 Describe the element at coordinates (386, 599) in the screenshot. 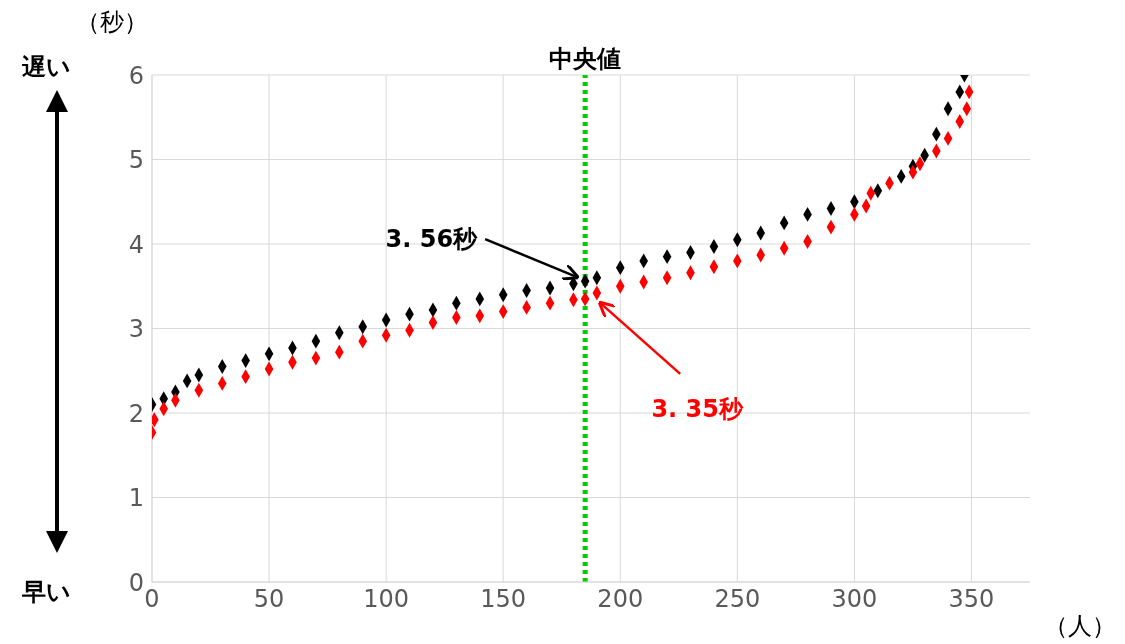

I see `x-tick-label: 100` at that location.